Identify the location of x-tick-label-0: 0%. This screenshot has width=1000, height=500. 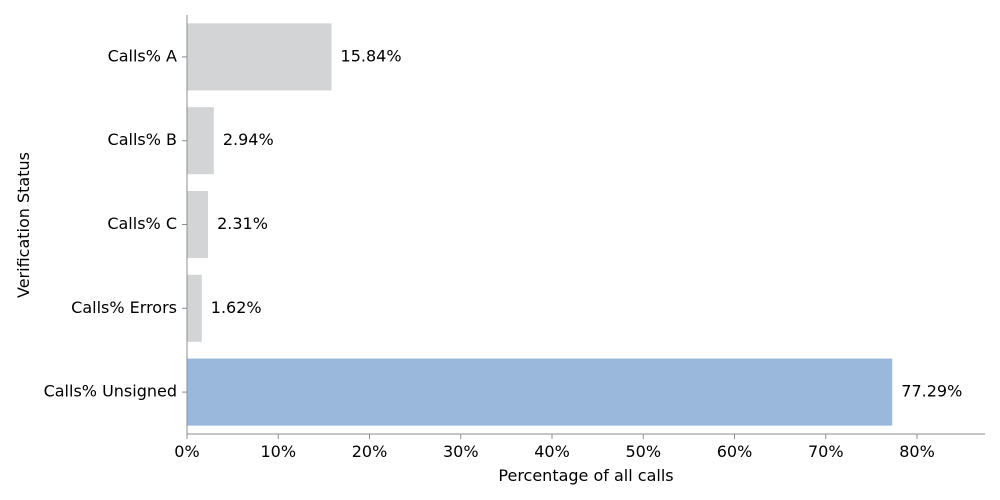
(186, 451).